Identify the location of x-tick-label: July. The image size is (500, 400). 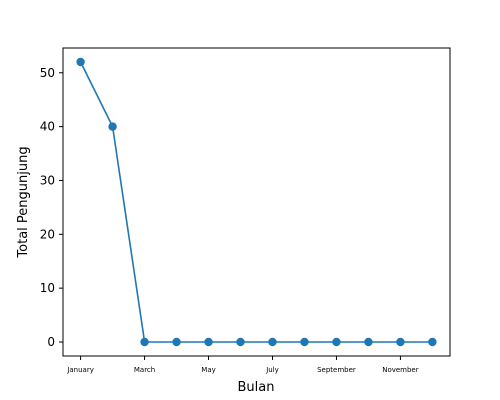
(272, 370).